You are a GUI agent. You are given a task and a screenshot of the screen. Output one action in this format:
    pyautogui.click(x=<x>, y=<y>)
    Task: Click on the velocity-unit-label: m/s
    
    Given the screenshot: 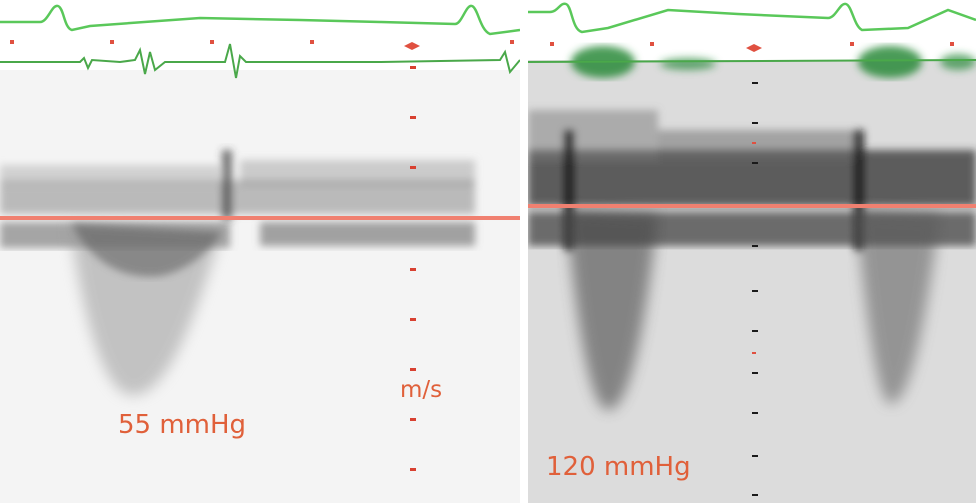 What is the action you would take?
    pyautogui.click(x=421, y=390)
    